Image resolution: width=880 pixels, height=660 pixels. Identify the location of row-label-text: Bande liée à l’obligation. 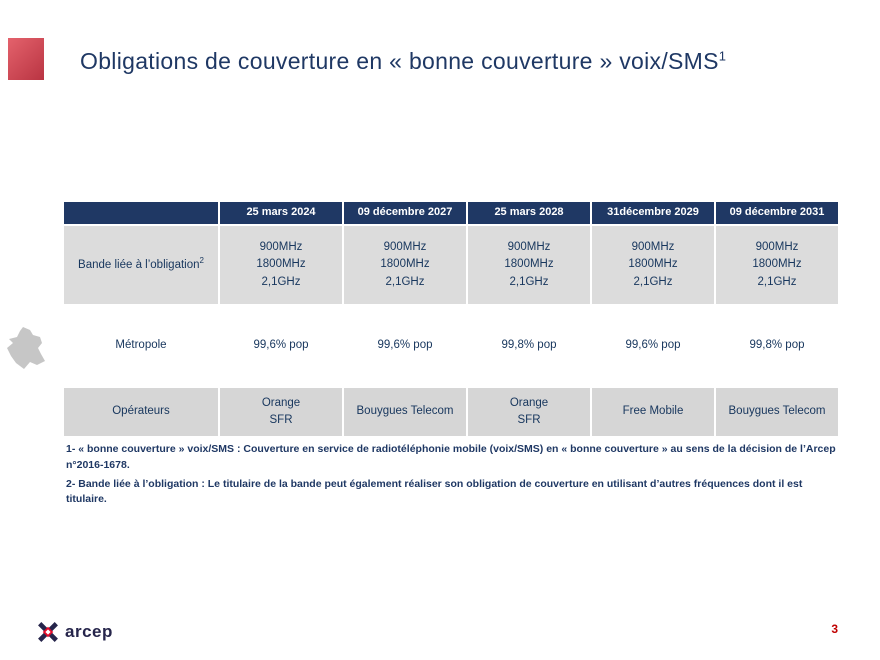
(139, 265).